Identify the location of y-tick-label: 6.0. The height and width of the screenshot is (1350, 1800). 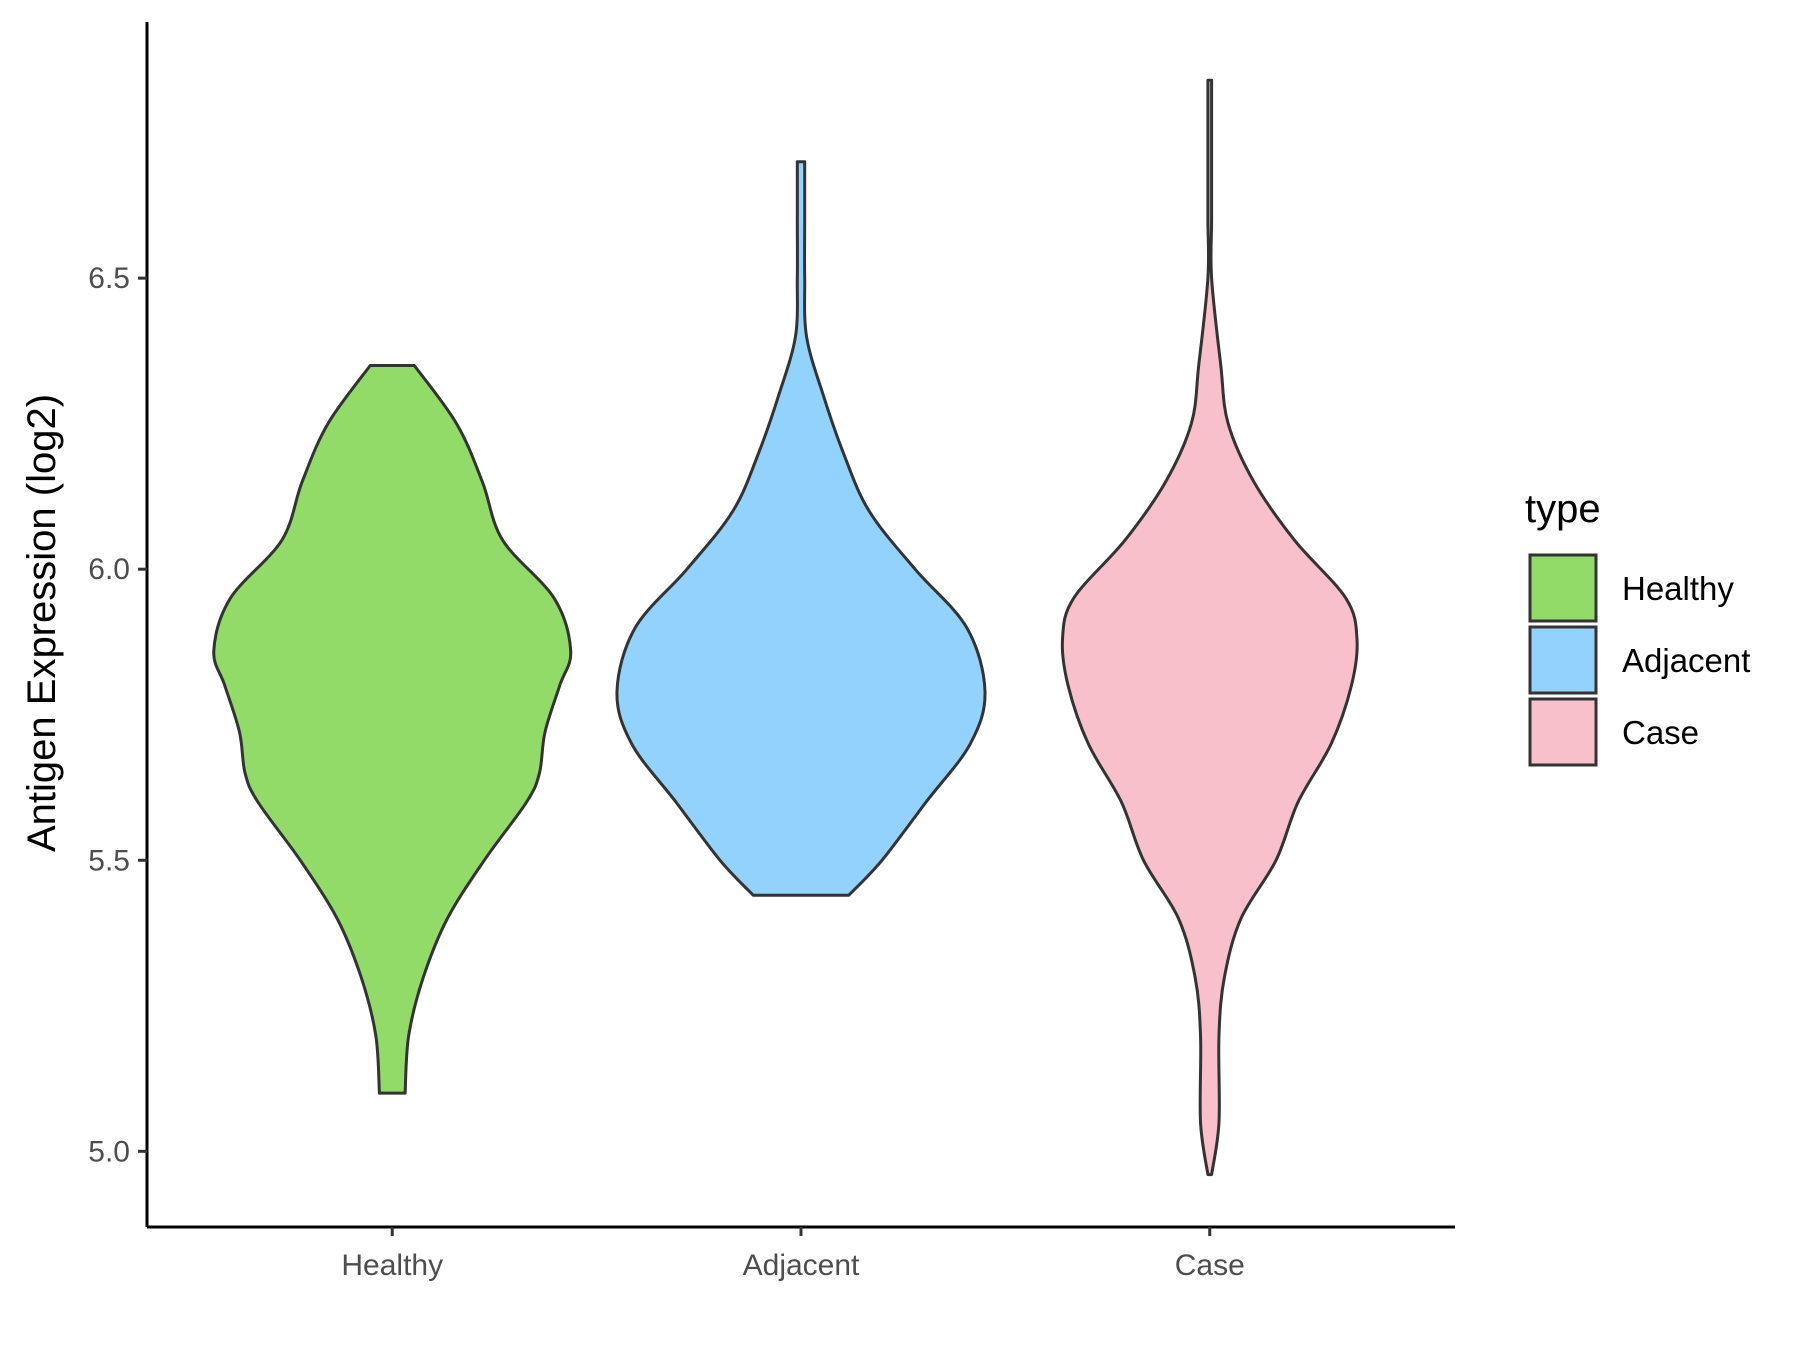
(109, 569).